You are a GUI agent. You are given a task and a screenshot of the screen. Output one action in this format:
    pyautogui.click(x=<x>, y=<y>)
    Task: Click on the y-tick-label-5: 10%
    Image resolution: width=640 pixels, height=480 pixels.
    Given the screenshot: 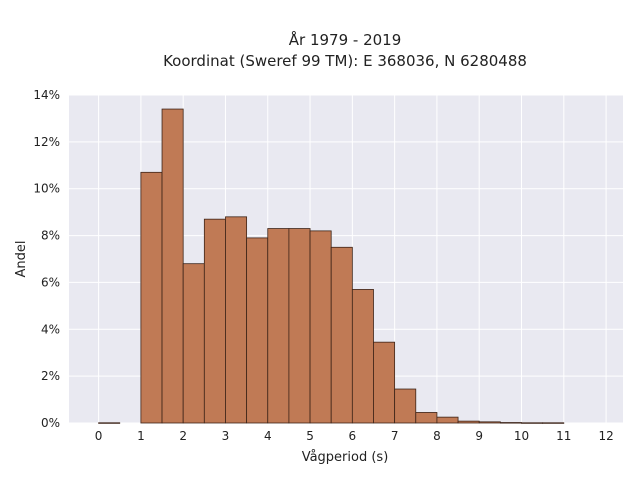 What is the action you would take?
    pyautogui.click(x=46, y=189)
    